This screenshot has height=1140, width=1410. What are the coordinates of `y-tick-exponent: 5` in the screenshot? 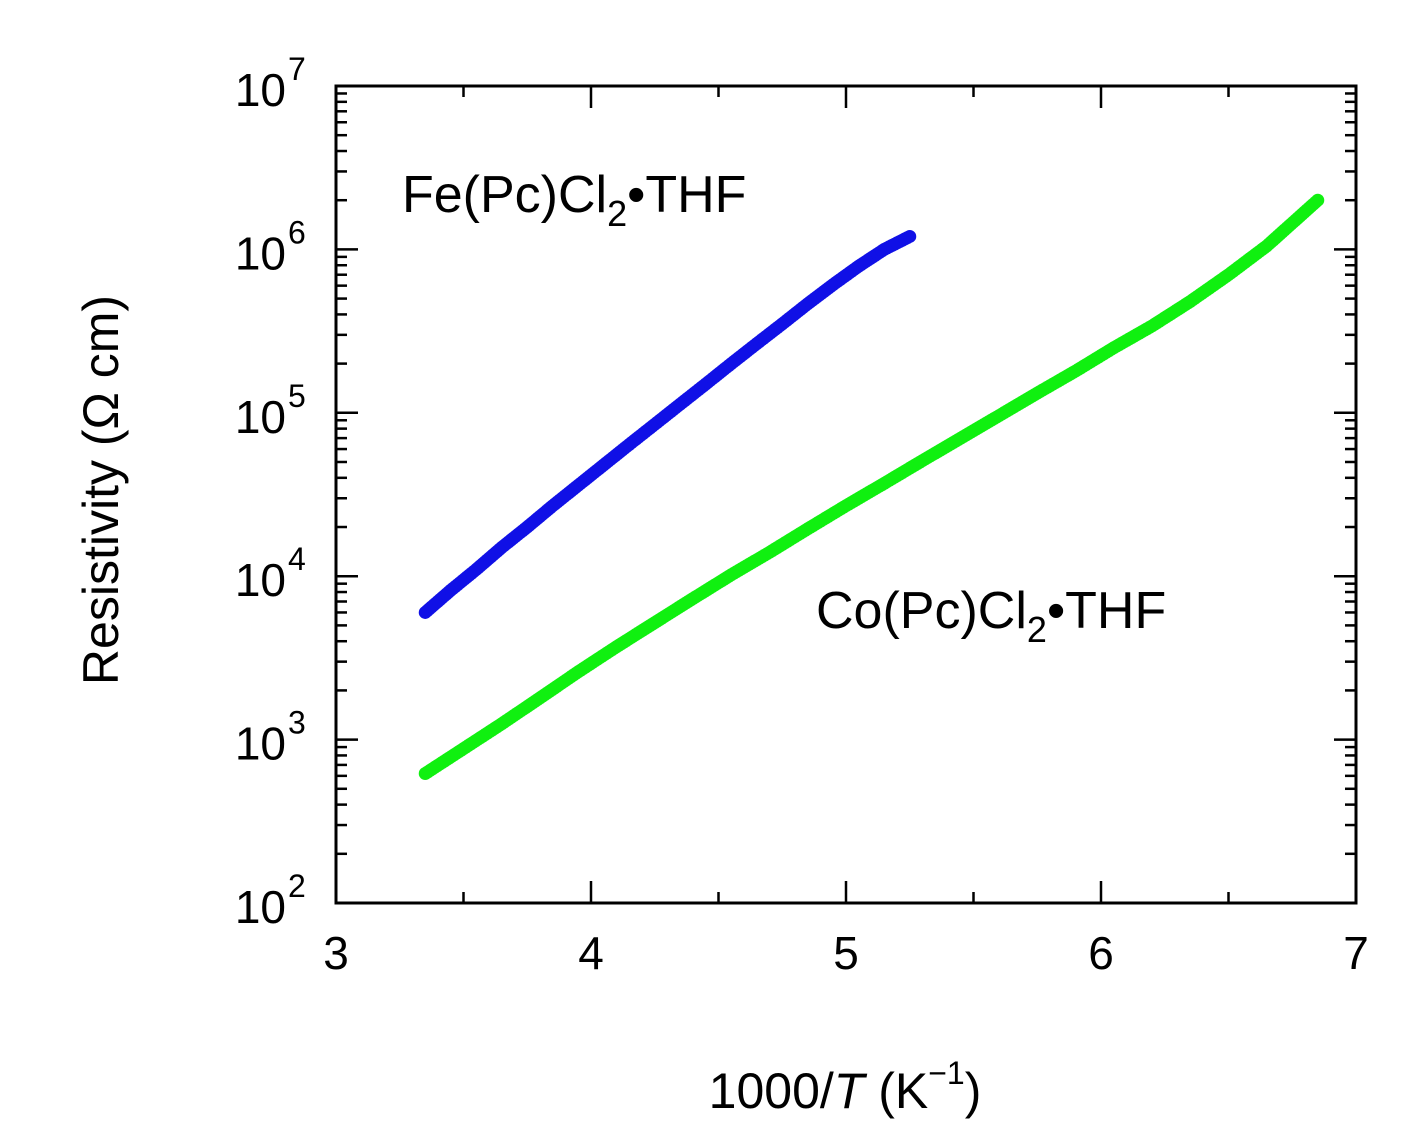 It's located at (297, 396).